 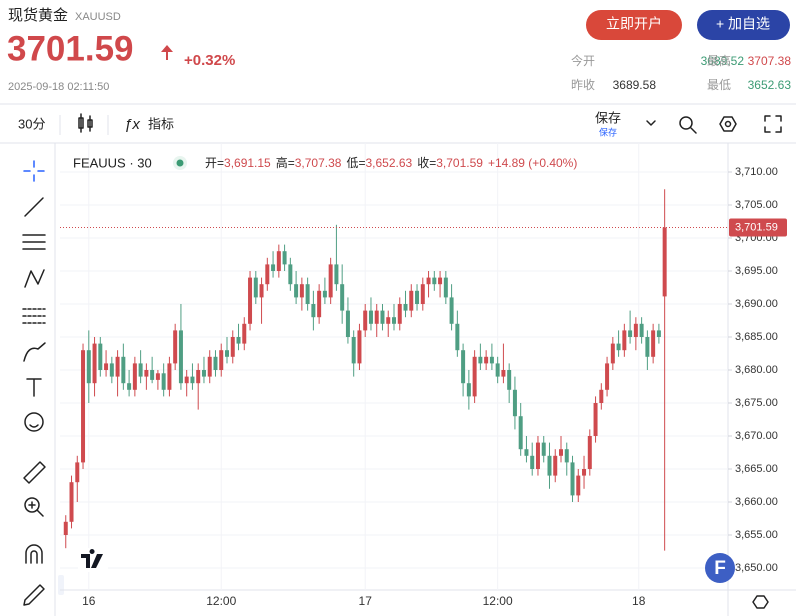 What do you see at coordinates (760, 602) in the screenshot?
I see `axis-settings` at bounding box center [760, 602].